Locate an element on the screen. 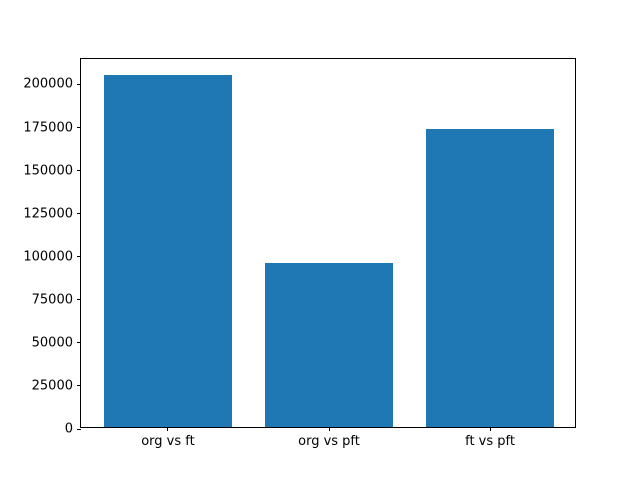 The height and width of the screenshot is (480, 640). y-tick-label: 50000 is located at coordinates (52, 343).